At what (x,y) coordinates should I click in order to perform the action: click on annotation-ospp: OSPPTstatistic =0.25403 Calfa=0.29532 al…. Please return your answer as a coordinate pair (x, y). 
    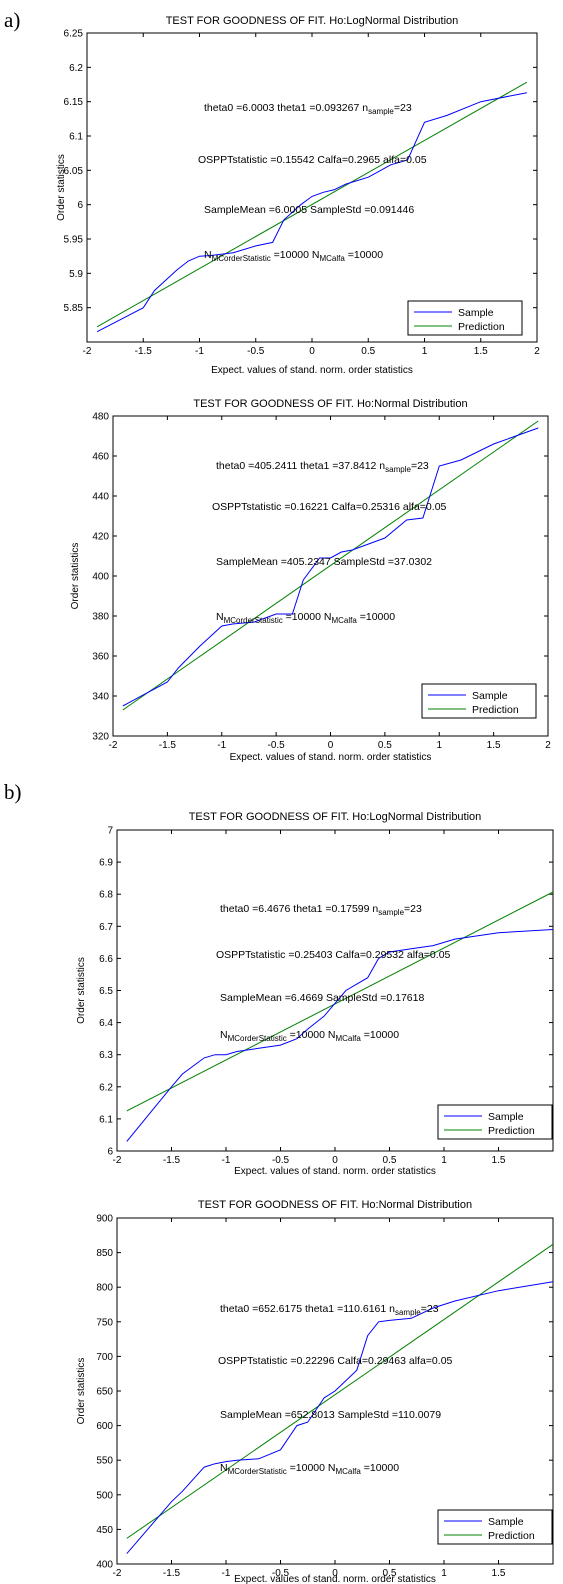
    Looking at the image, I should click on (333, 955).